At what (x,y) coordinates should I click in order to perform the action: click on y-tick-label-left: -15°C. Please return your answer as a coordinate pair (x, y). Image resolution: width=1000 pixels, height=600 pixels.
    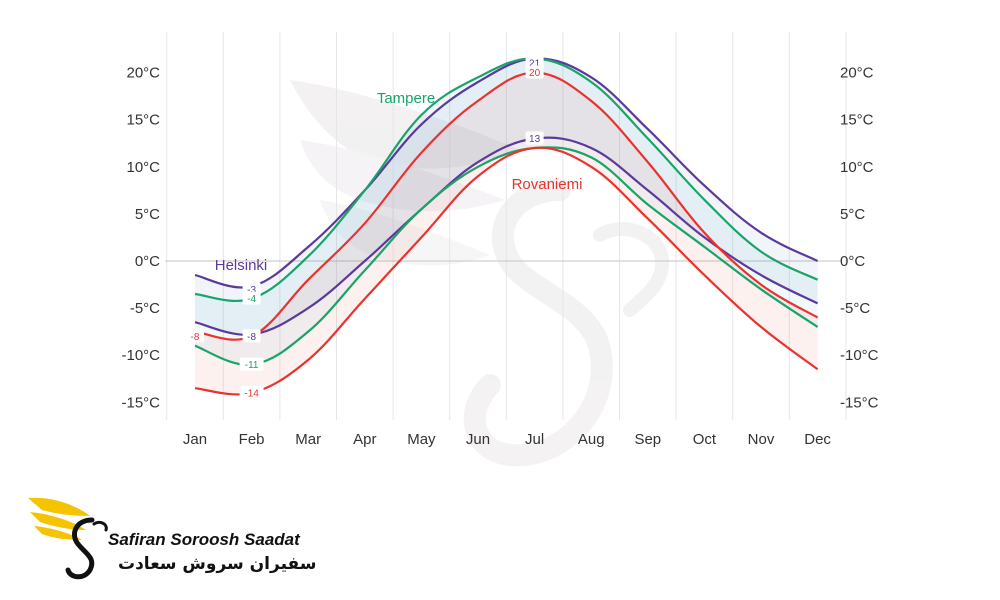
    Looking at the image, I should click on (140, 402).